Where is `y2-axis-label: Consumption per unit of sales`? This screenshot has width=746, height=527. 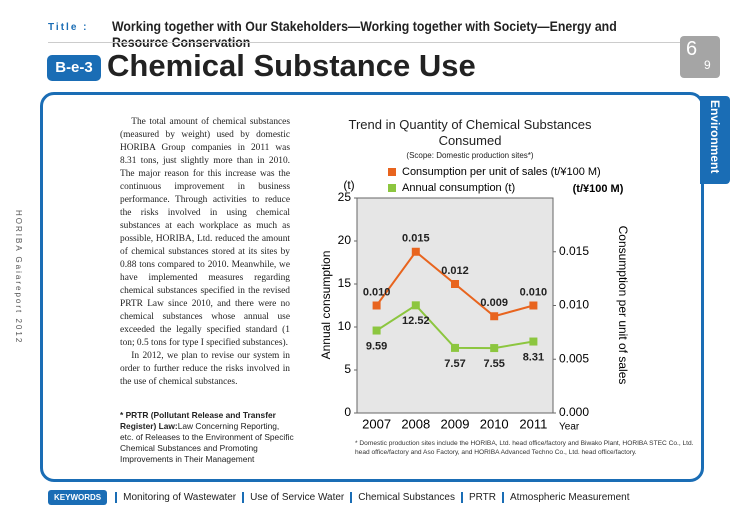 y2-axis-label: Consumption per unit of sales is located at coordinates (623, 305).